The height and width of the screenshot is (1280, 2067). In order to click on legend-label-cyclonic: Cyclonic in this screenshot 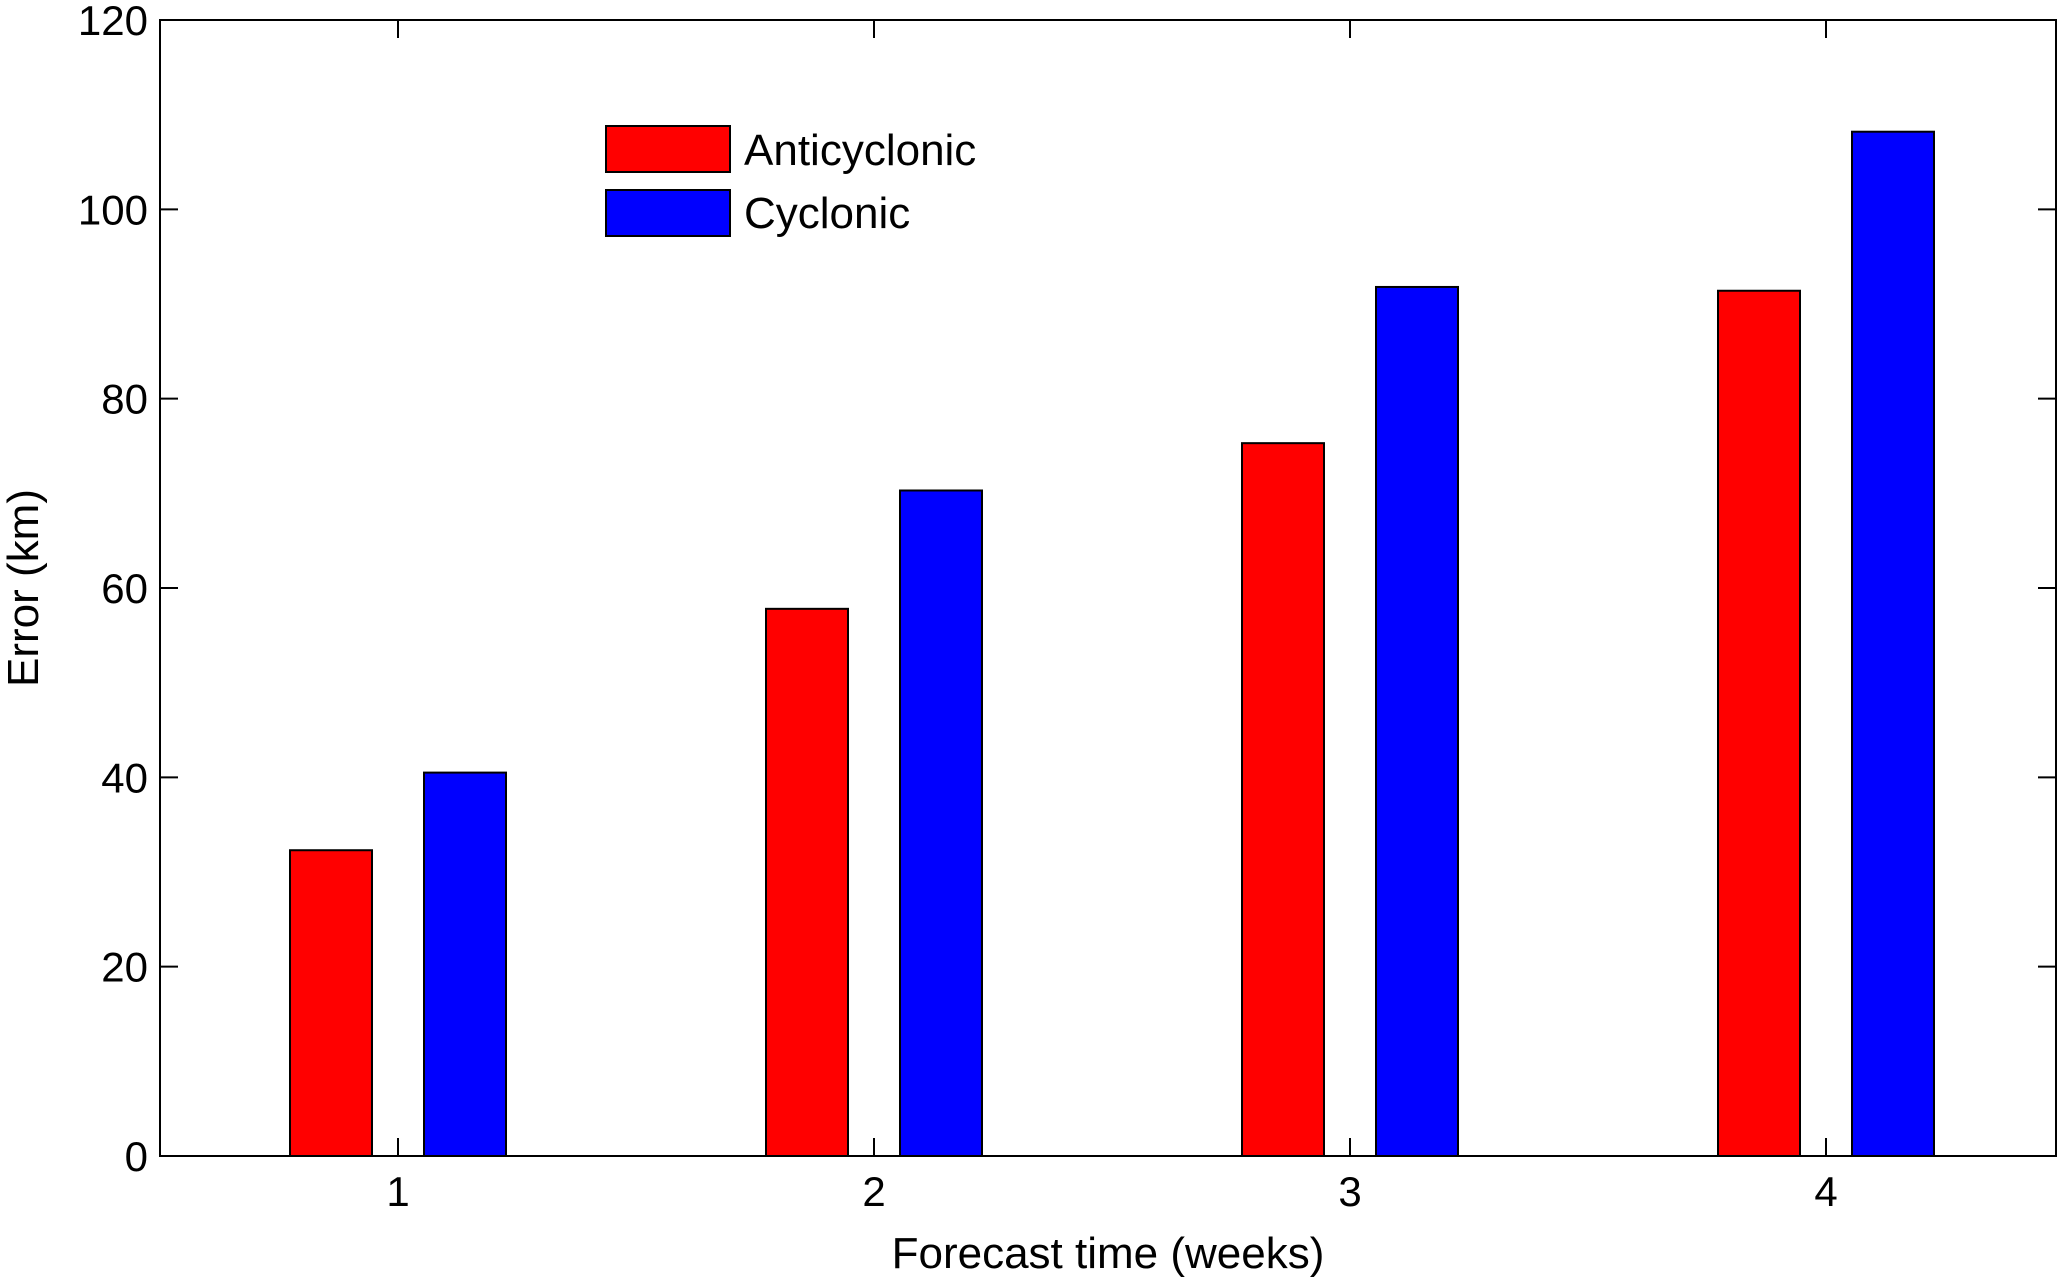, I will do `click(827, 213)`.